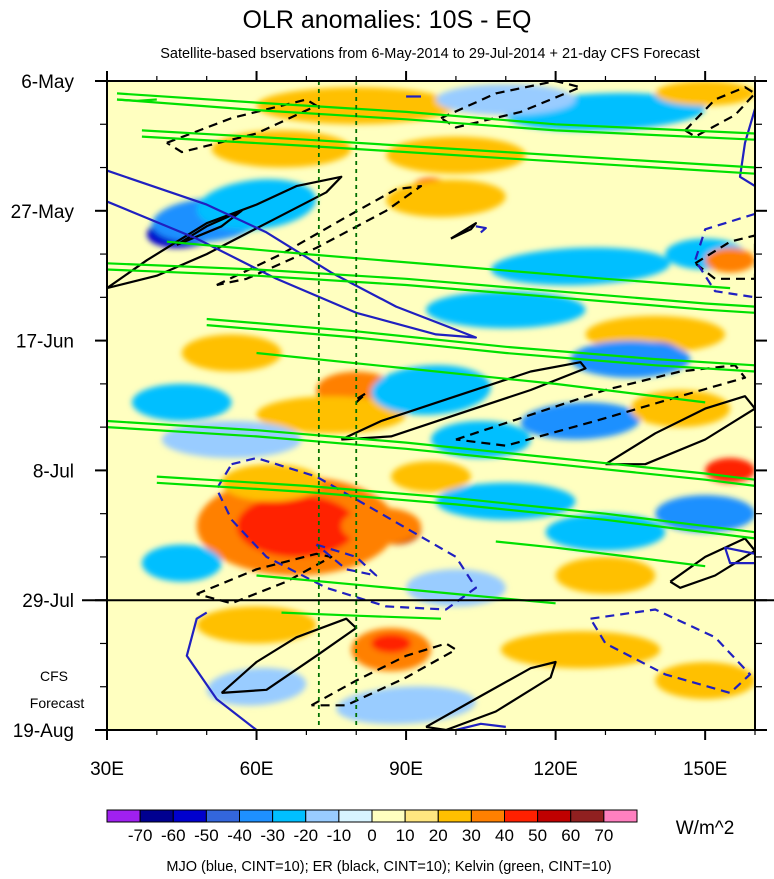  Describe the element at coordinates (405, 835) in the screenshot. I see `colorbar-label: 10` at that location.